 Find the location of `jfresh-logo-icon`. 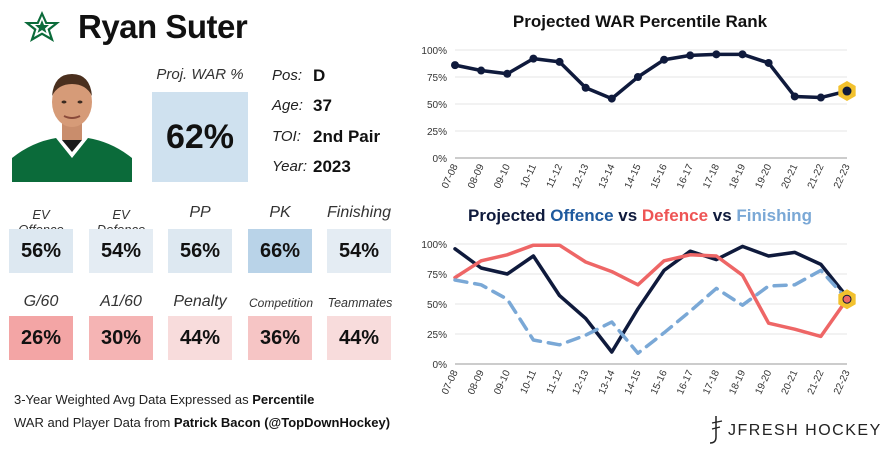

jfresh-logo-icon is located at coordinates (716, 430).